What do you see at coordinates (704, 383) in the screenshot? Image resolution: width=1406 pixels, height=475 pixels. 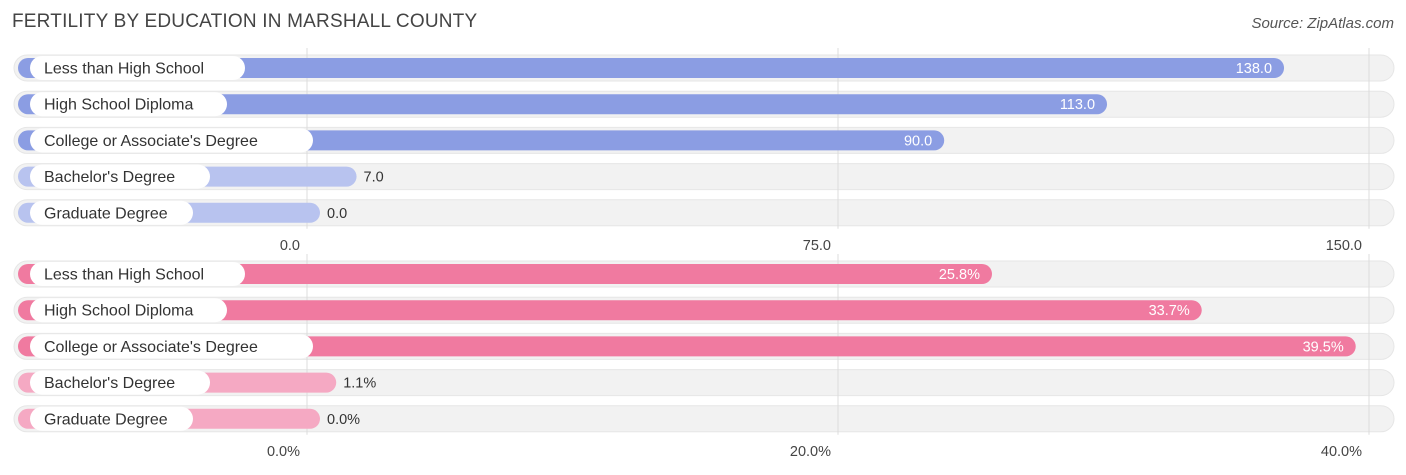 I see `fertility-pct-track-bachelor-s-degree` at bounding box center [704, 383].